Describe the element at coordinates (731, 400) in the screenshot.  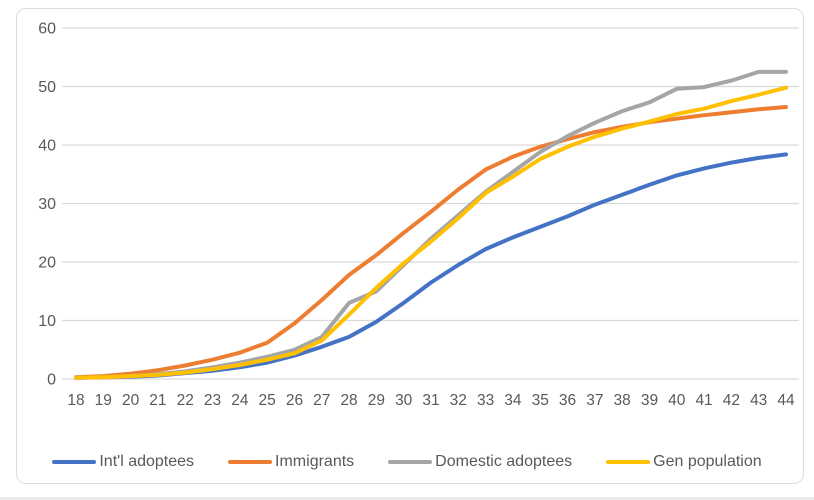
I see `x-axis-label: 42` at that location.